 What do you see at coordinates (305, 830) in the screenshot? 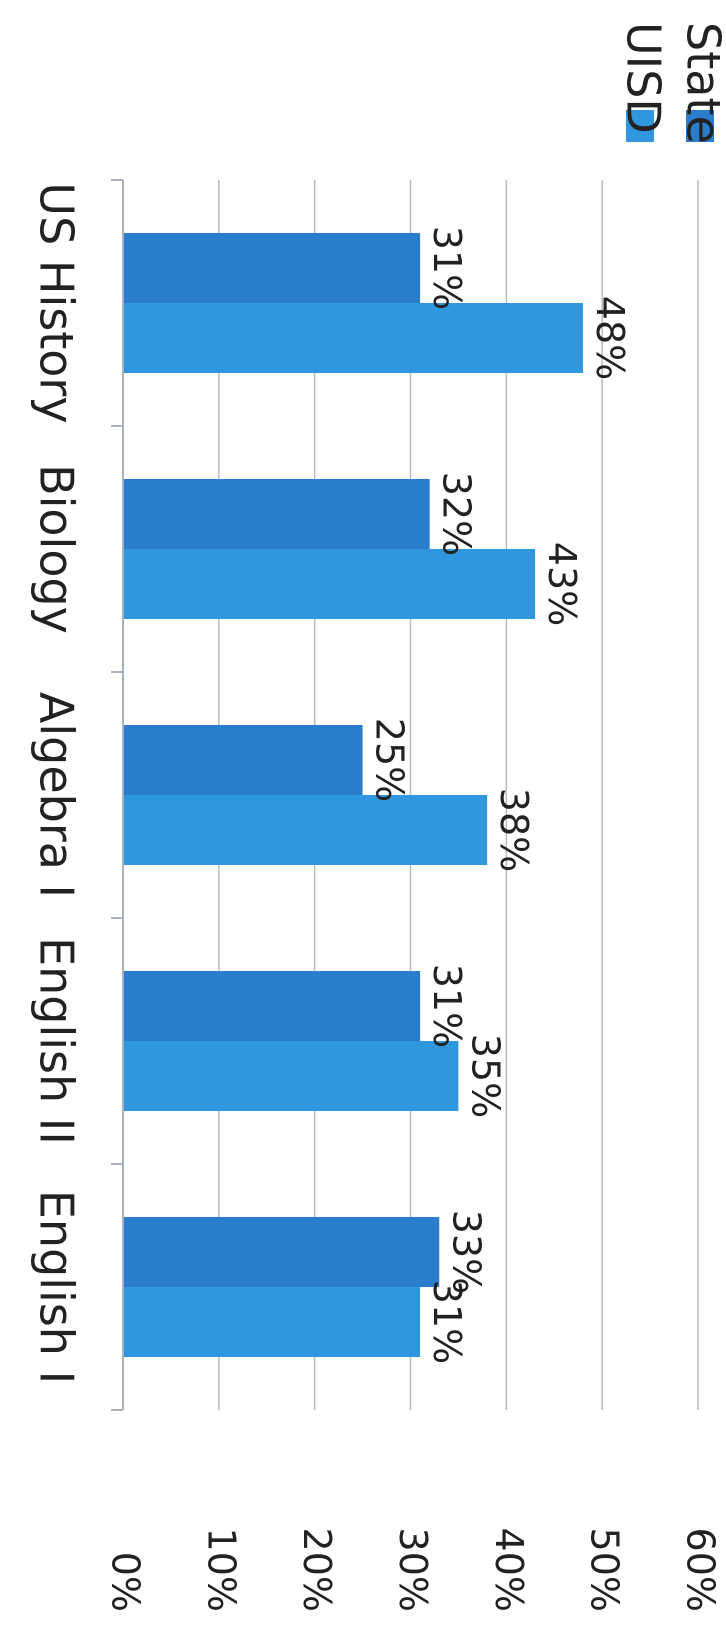
I see `bar-uisd-algebra-i` at bounding box center [305, 830].